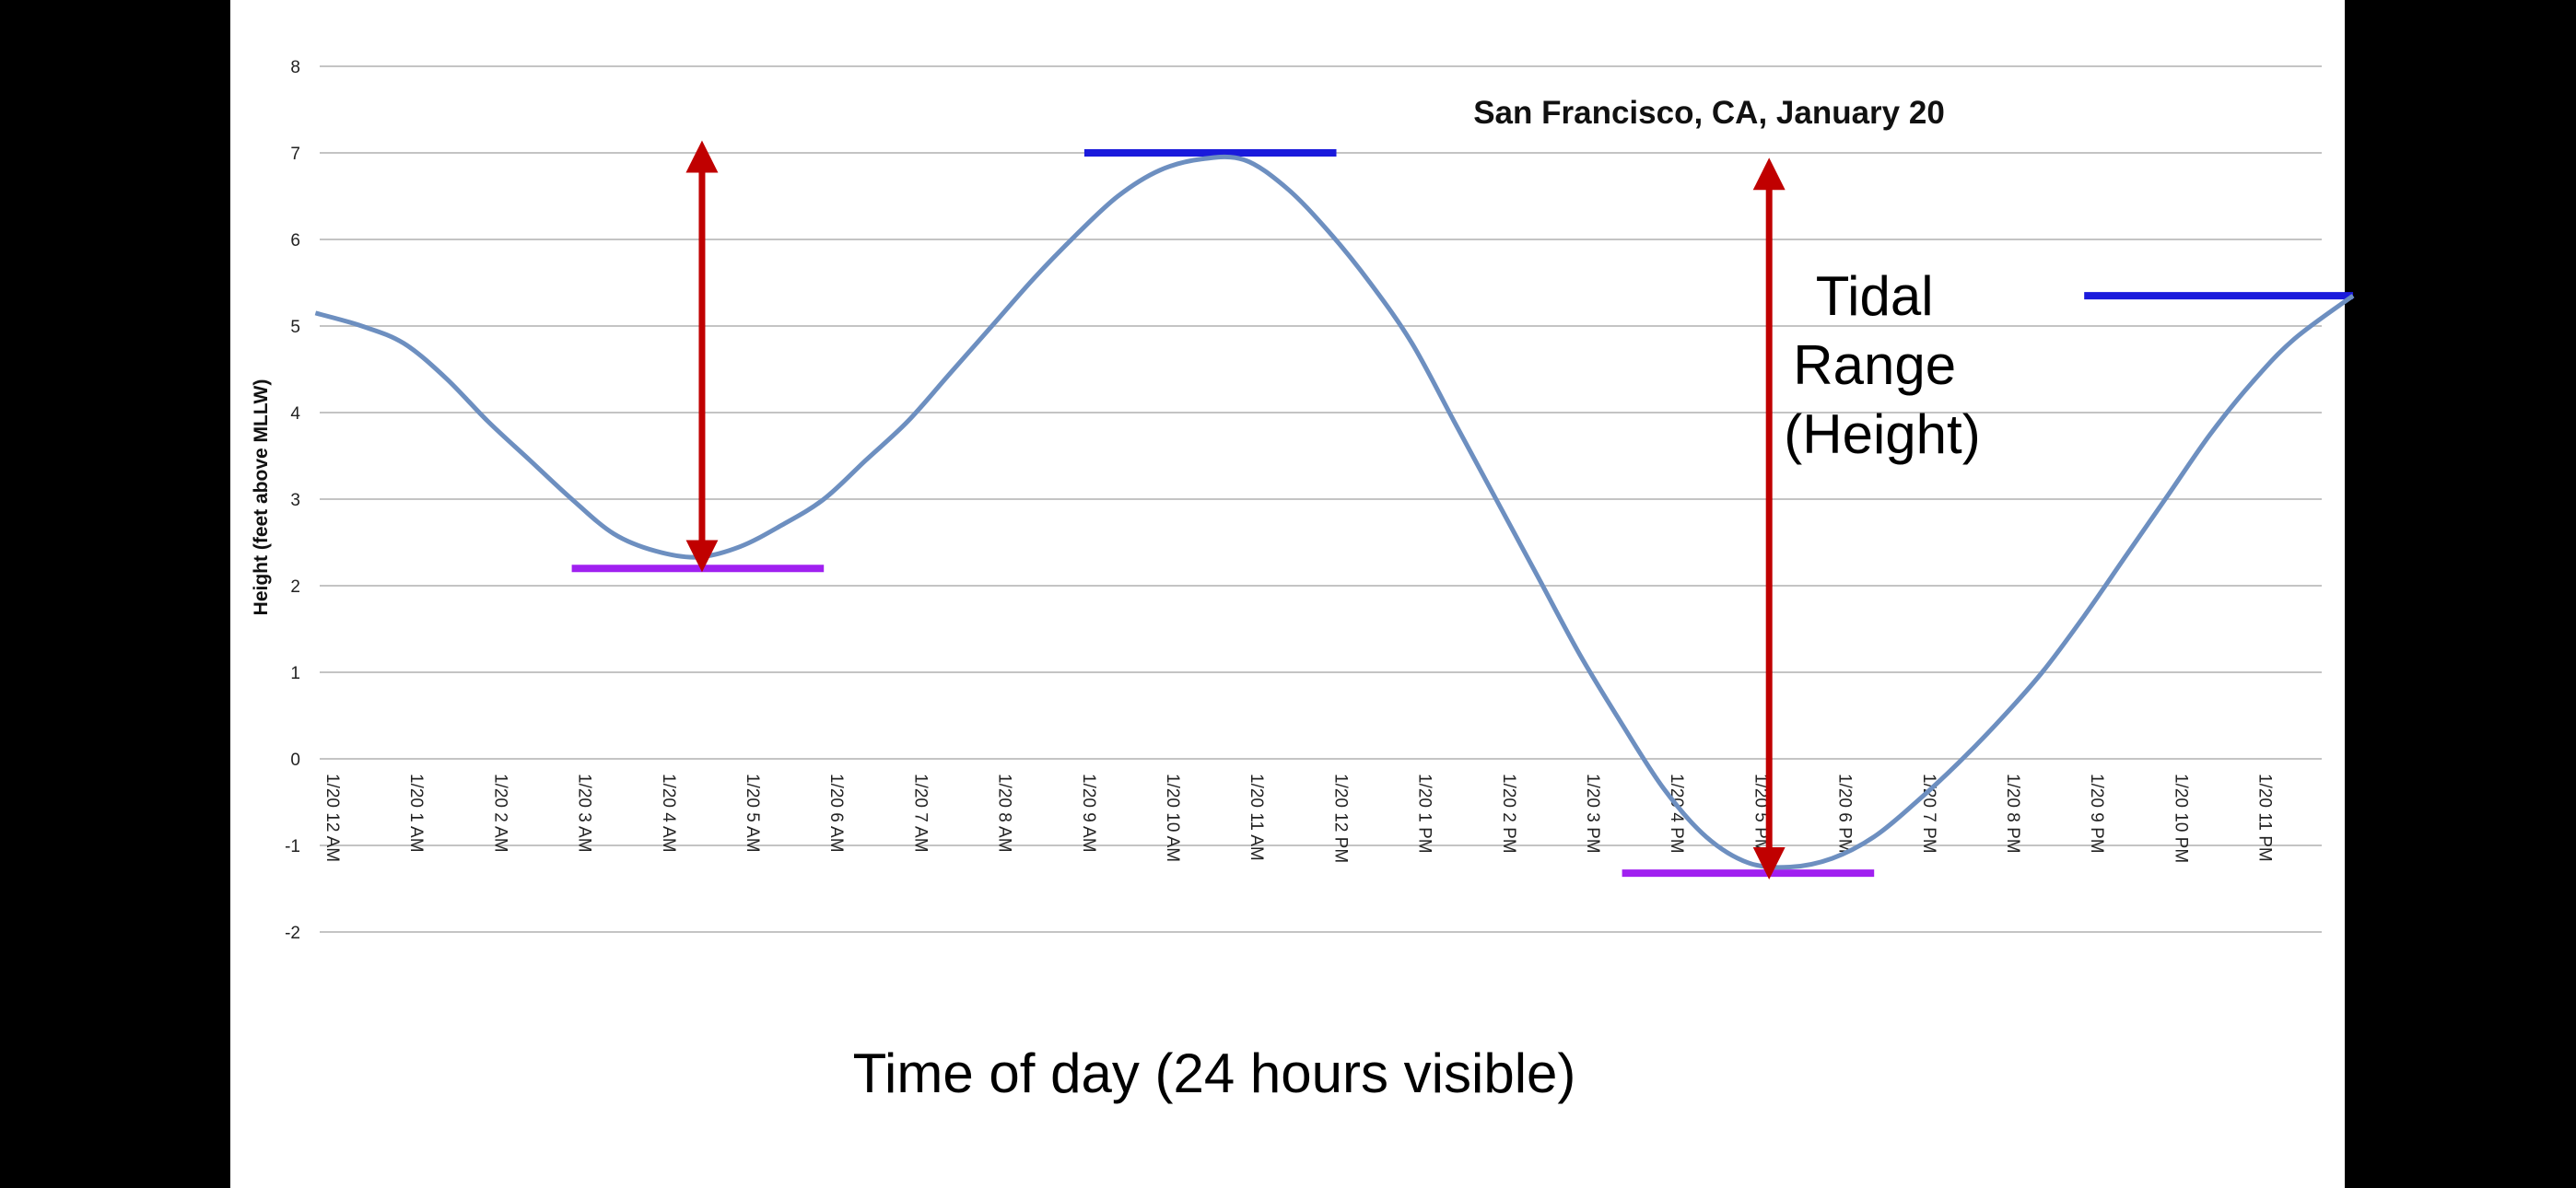  Describe the element at coordinates (295, 673) in the screenshot. I see `y-tick-label: 1` at that location.